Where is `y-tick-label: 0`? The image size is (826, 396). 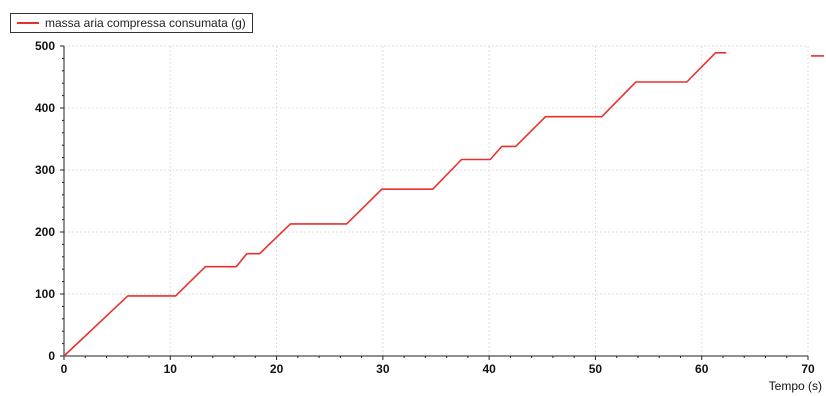
y-tick-label: 0 is located at coordinates (51, 356).